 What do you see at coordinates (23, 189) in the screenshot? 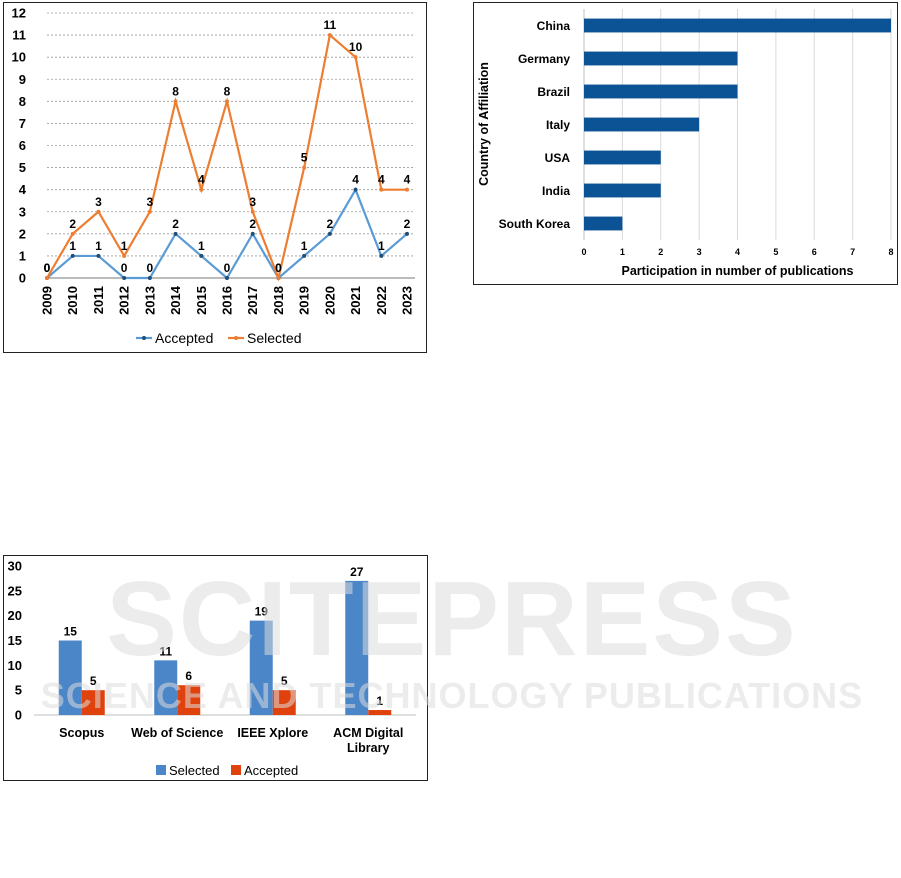
I see `y-tick-label: 4` at bounding box center [23, 189].